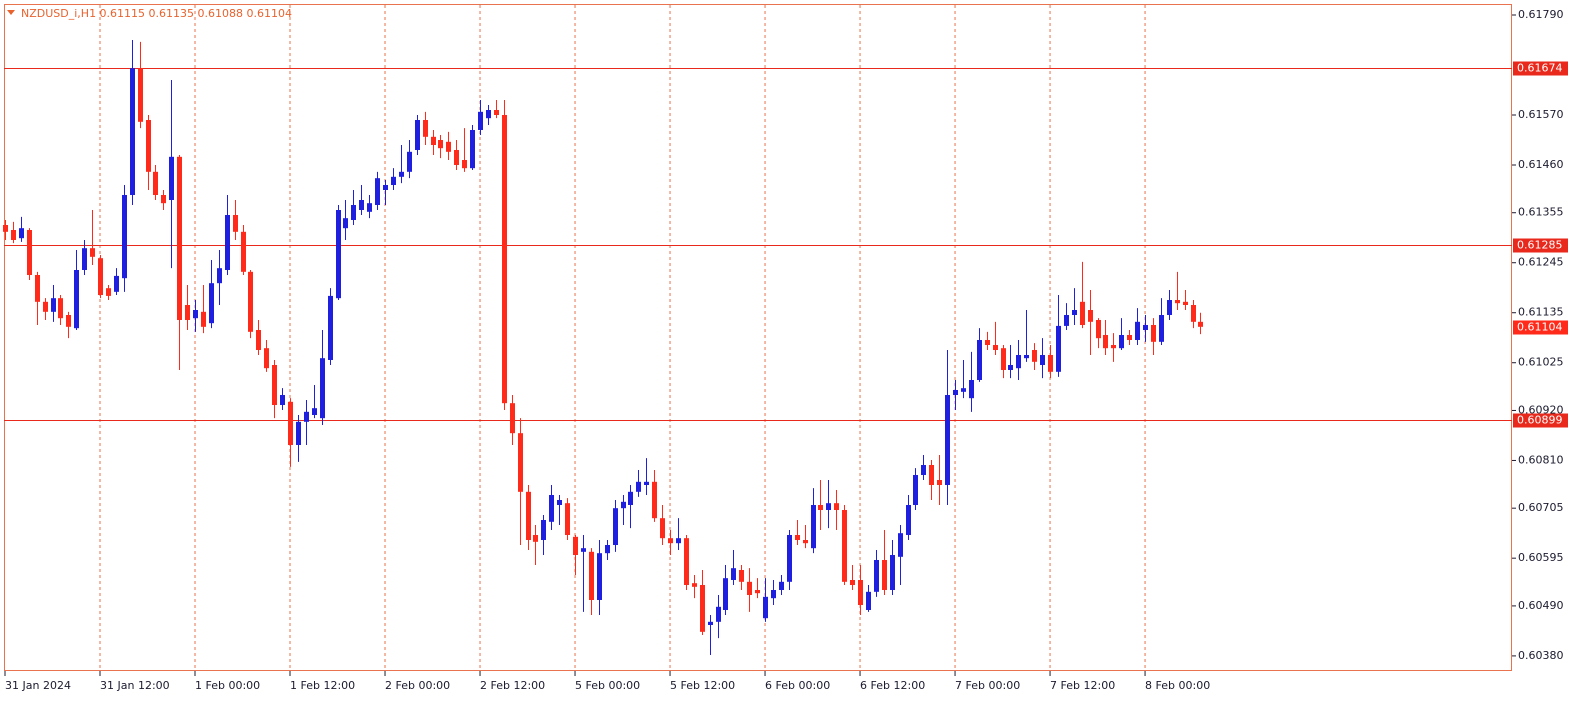 Image resolution: width=1586 pixels, height=712 pixels. What do you see at coordinates (1541, 362) in the screenshot?
I see `y-tick-label: 0.61025` at bounding box center [1541, 362].